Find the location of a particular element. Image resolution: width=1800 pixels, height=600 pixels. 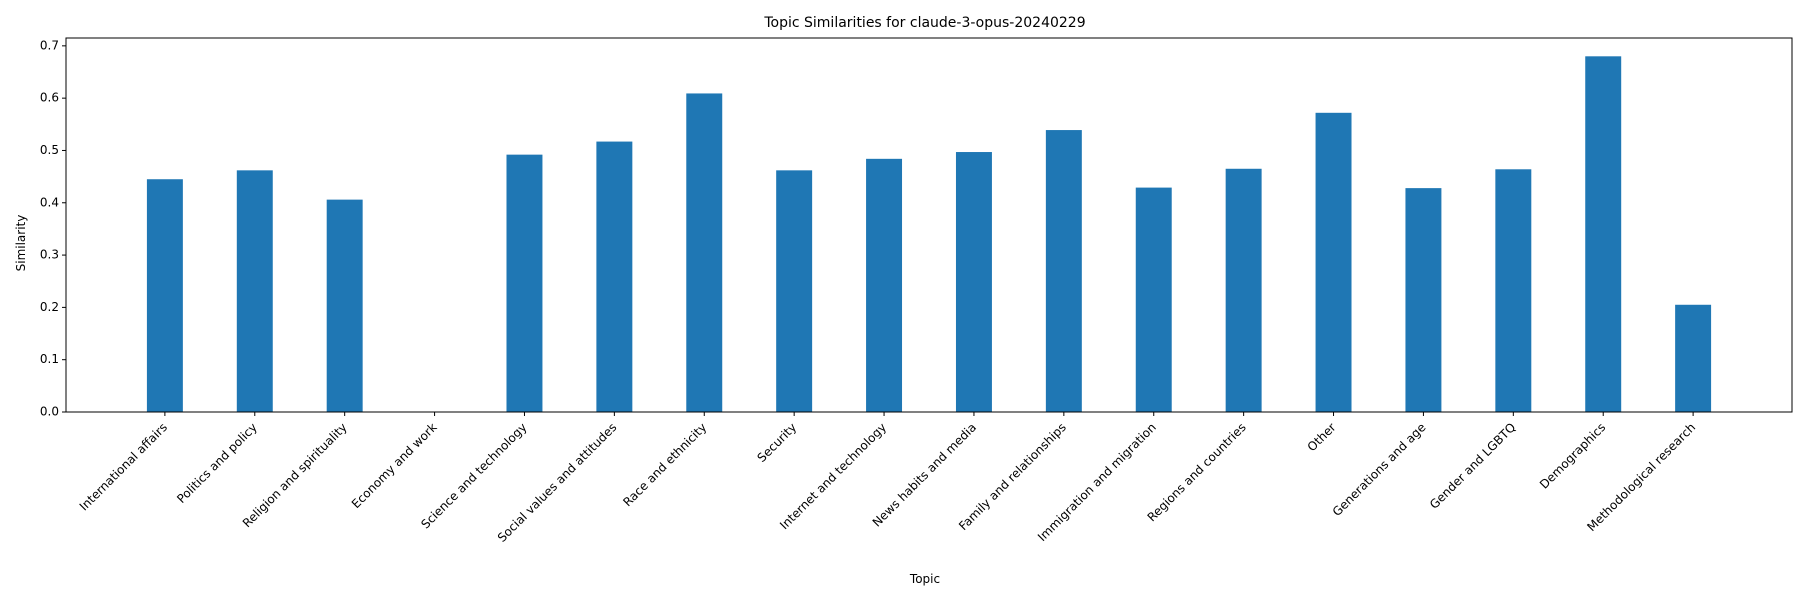

y-tick-label: 0.7 is located at coordinates (49, 45).